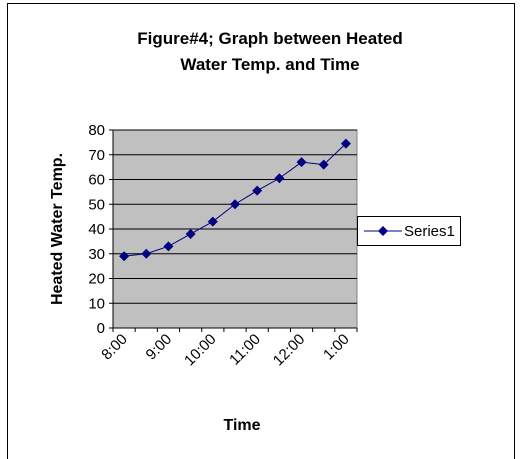  I want to click on y-tick-label: 20, so click(96, 279).